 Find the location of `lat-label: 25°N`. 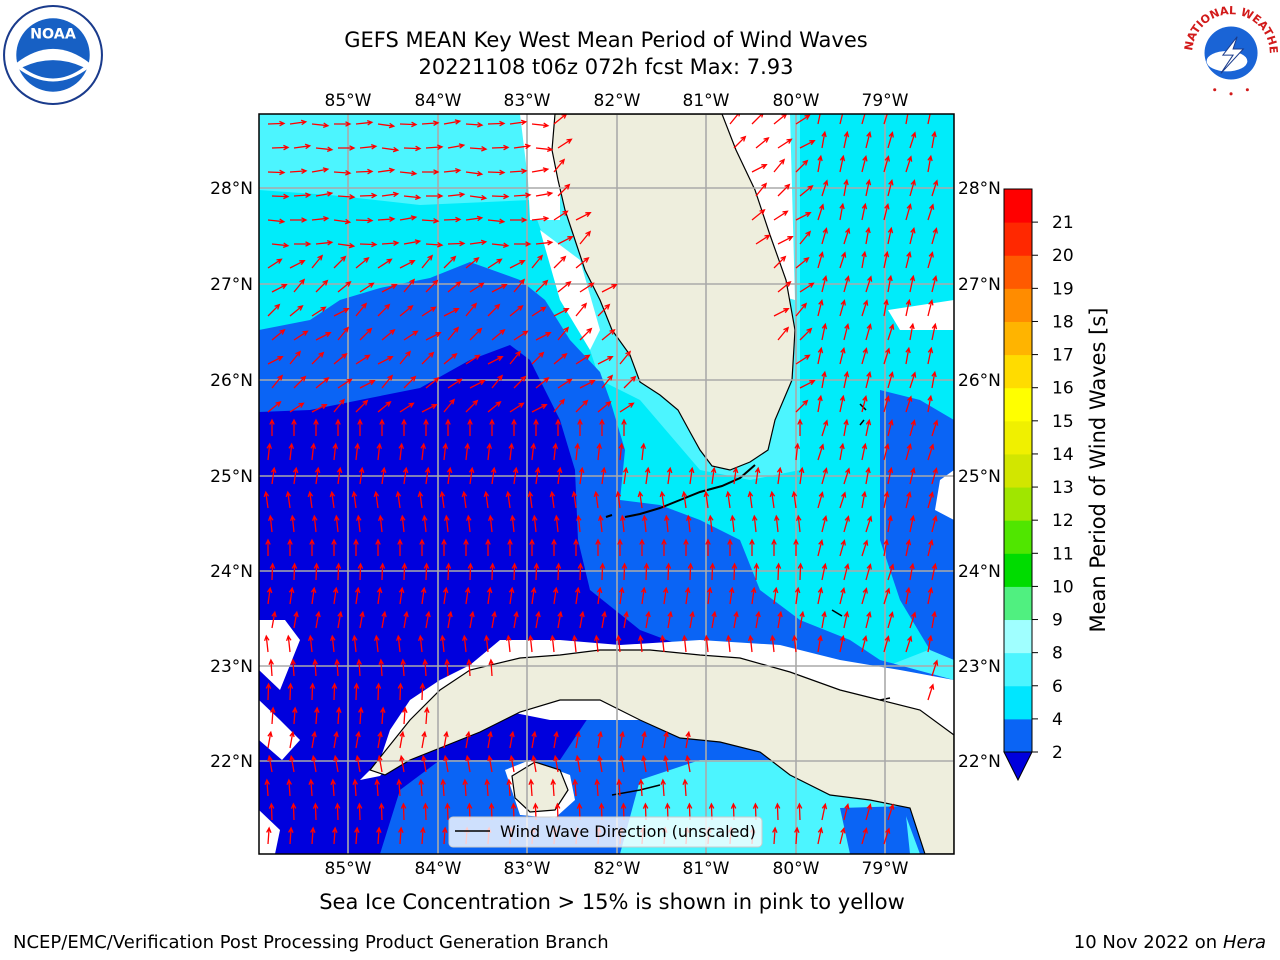

lat-label: 25°N is located at coordinates (231, 477).